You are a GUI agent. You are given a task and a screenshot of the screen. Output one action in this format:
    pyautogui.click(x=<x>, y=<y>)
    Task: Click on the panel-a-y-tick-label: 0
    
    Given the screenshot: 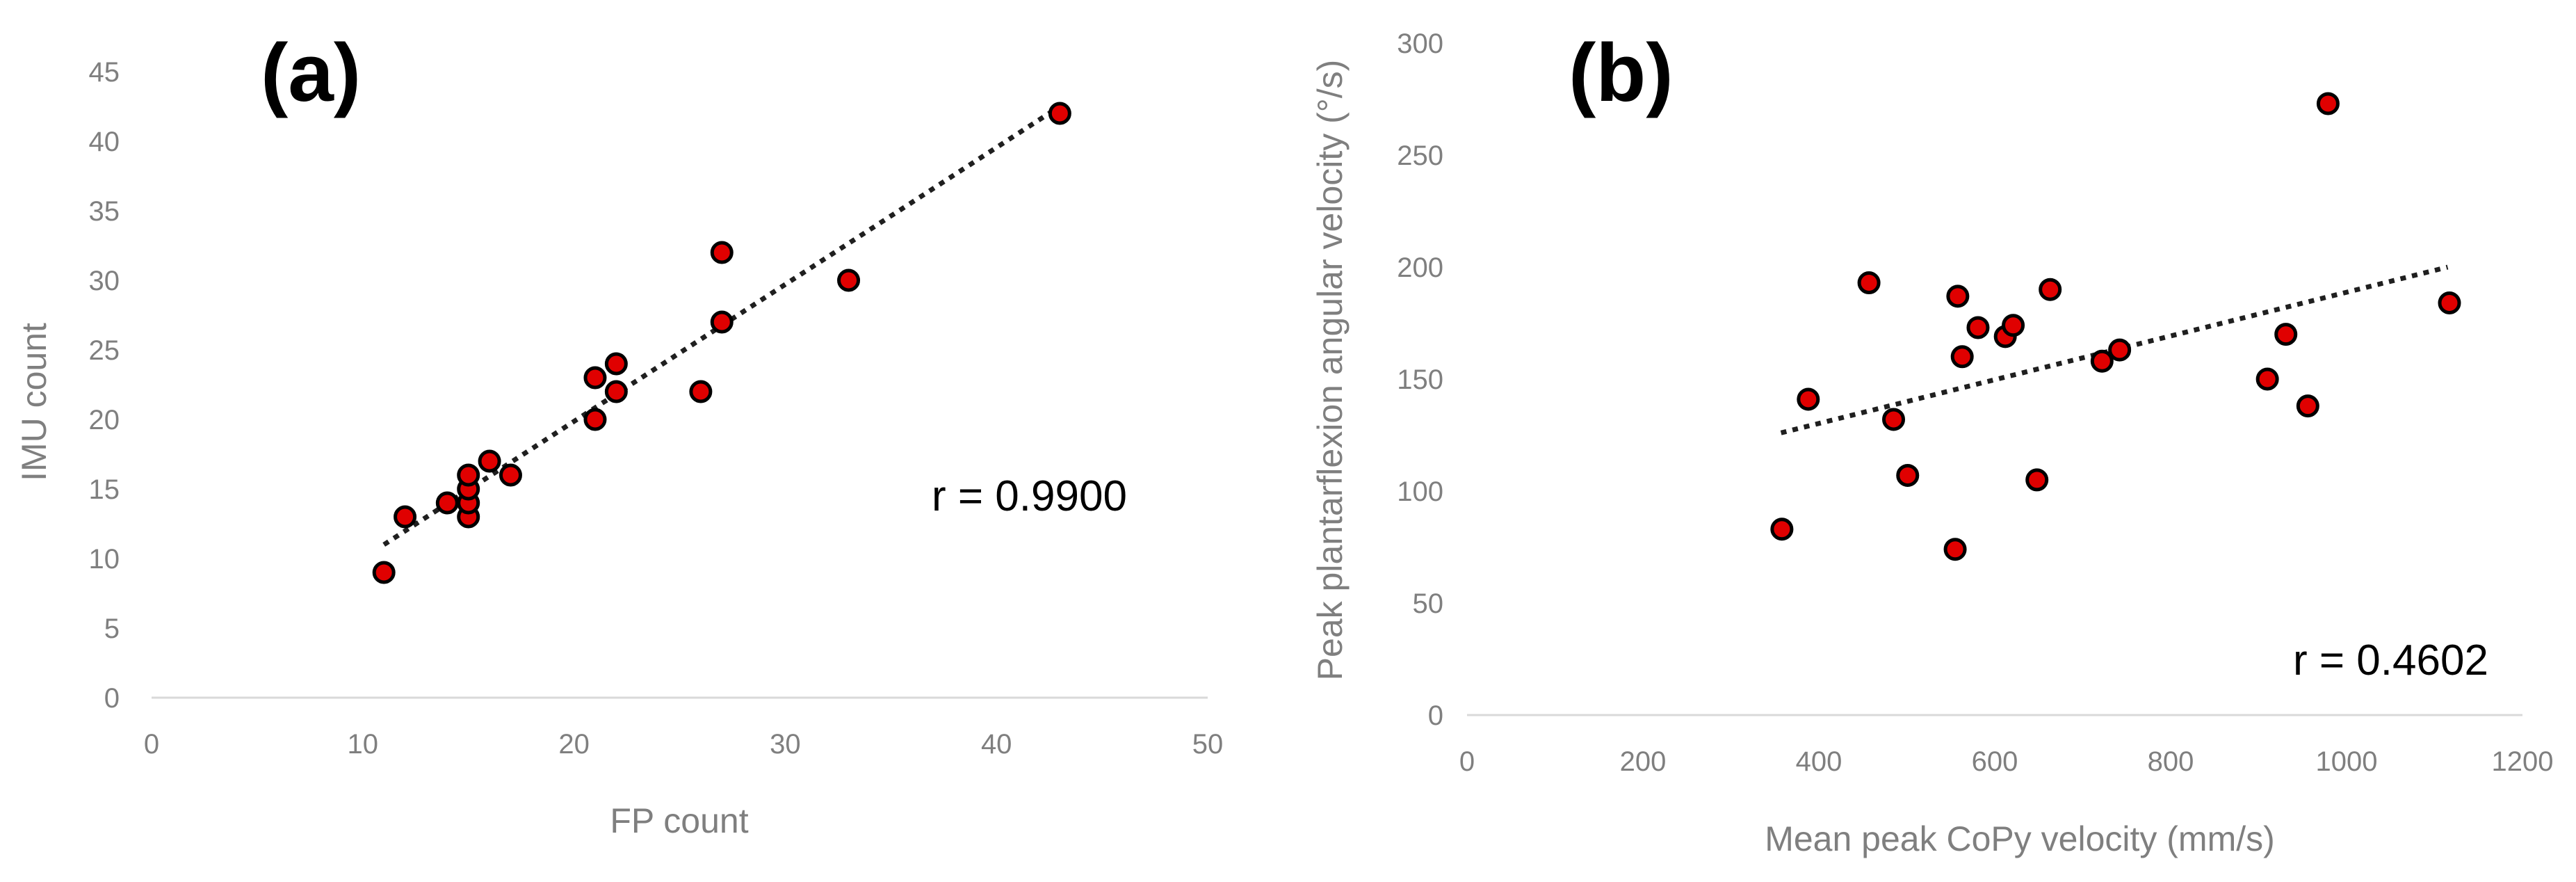 What is the action you would take?
    pyautogui.click(x=112, y=698)
    